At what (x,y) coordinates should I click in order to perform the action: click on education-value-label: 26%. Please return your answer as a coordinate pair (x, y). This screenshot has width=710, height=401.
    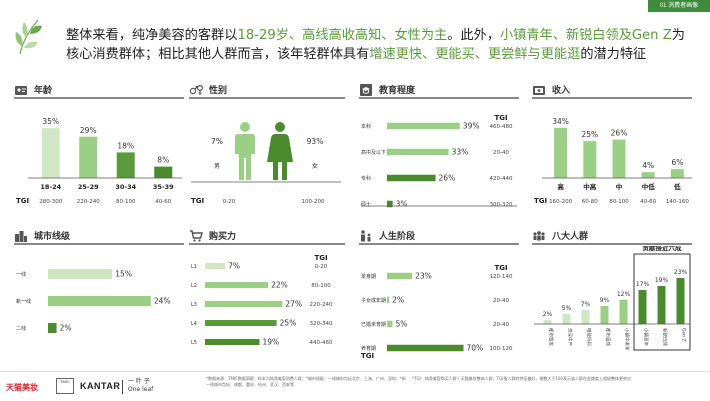
    Looking at the image, I should click on (447, 178).